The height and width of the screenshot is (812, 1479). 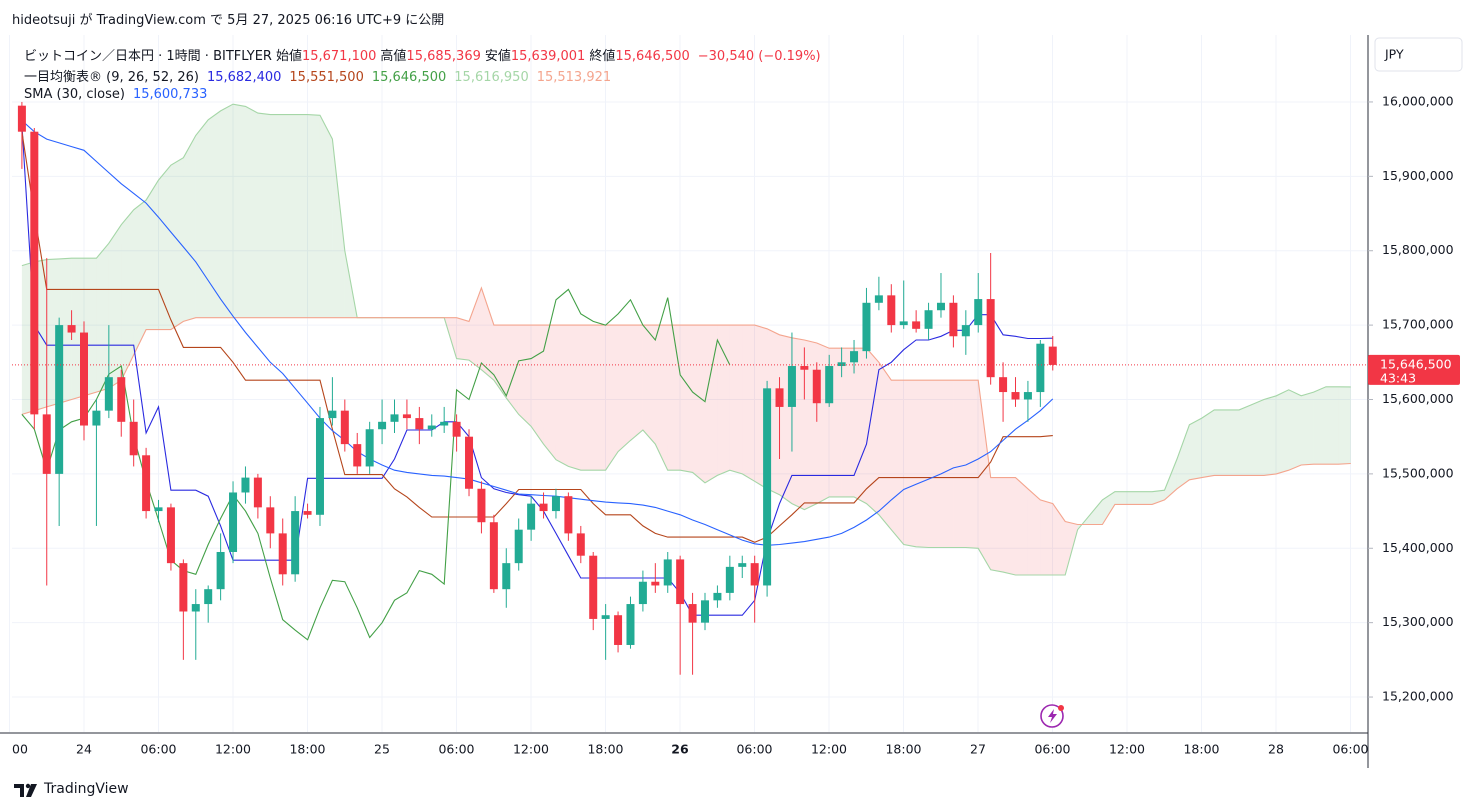 I want to click on indicator-value: 15,600,733, so click(x=170, y=94).